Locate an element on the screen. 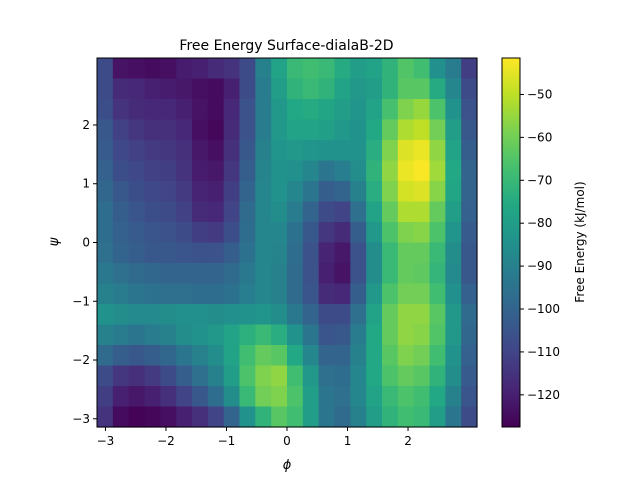 This screenshot has width=640, height=480. y-tick-label: 2 is located at coordinates (86, 125).